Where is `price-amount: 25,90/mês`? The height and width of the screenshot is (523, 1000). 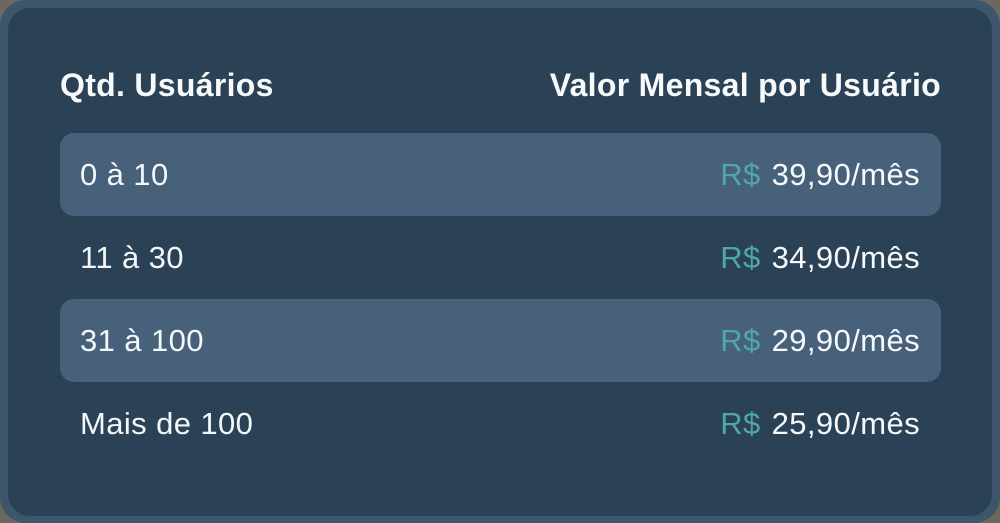
price-amount: 25,90/mês is located at coordinates (845, 423).